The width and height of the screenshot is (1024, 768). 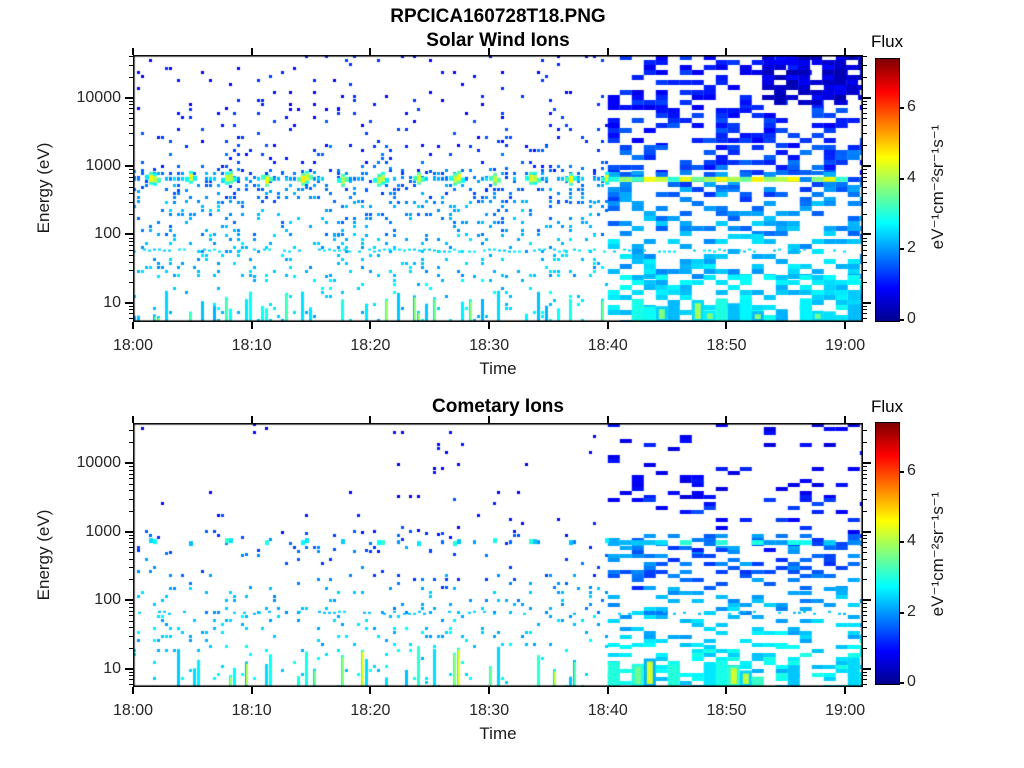 What do you see at coordinates (489, 710) in the screenshot?
I see `x-tick-label: 18:30` at bounding box center [489, 710].